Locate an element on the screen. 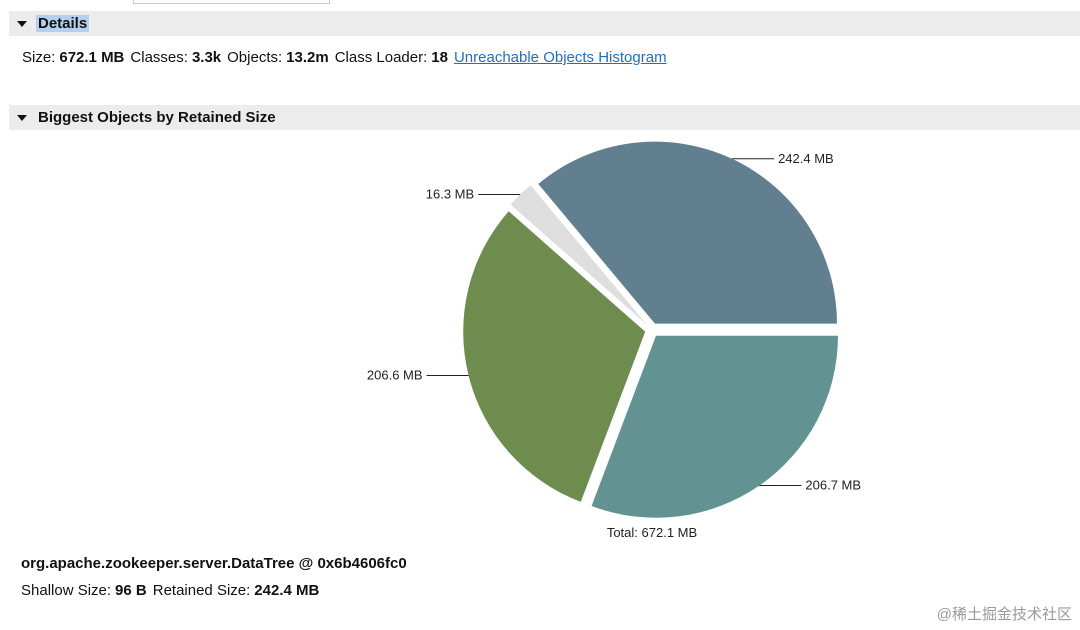 This screenshot has width=1080, height=630. shallow-size-label: Shallow Size: is located at coordinates (66, 590).